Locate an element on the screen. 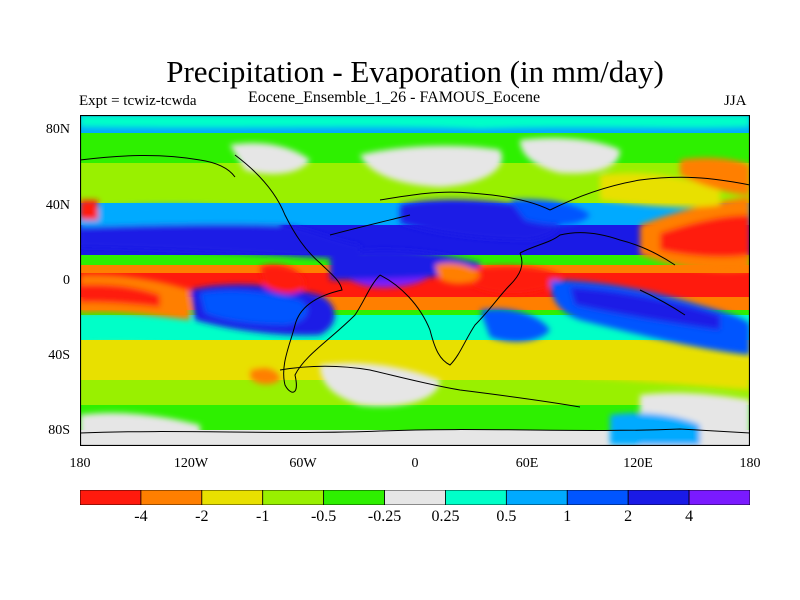 Image resolution: width=800 pixels, height=600 pixels. colorbar-label: -0.25 is located at coordinates (384, 516).